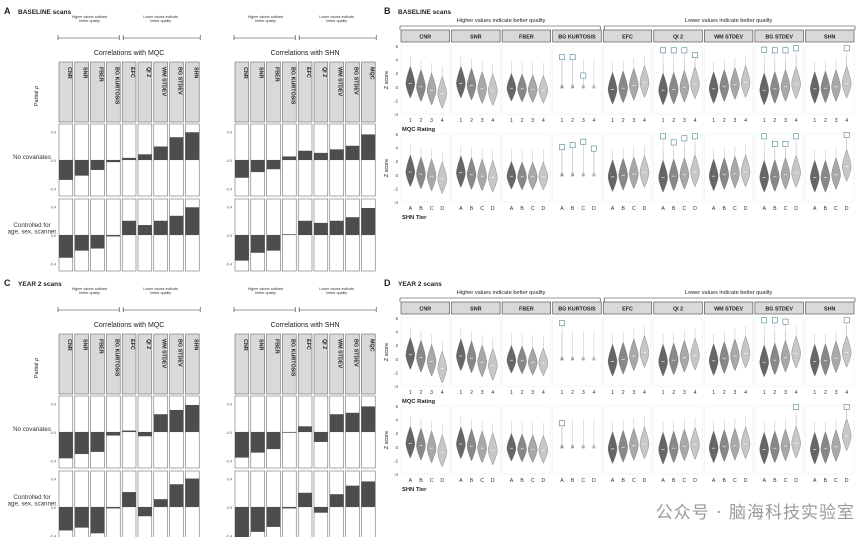 Image resolution: width=865 pixels, height=542 pixels. Describe the element at coordinates (674, 447) in the screenshot. I see `violin-qi-2-B` at that location.